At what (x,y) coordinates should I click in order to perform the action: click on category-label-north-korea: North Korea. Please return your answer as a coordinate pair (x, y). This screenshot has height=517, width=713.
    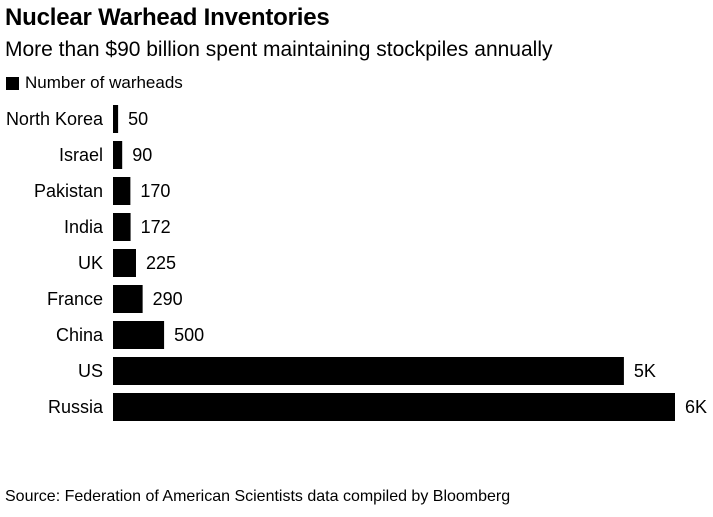
    Looking at the image, I should click on (55, 119).